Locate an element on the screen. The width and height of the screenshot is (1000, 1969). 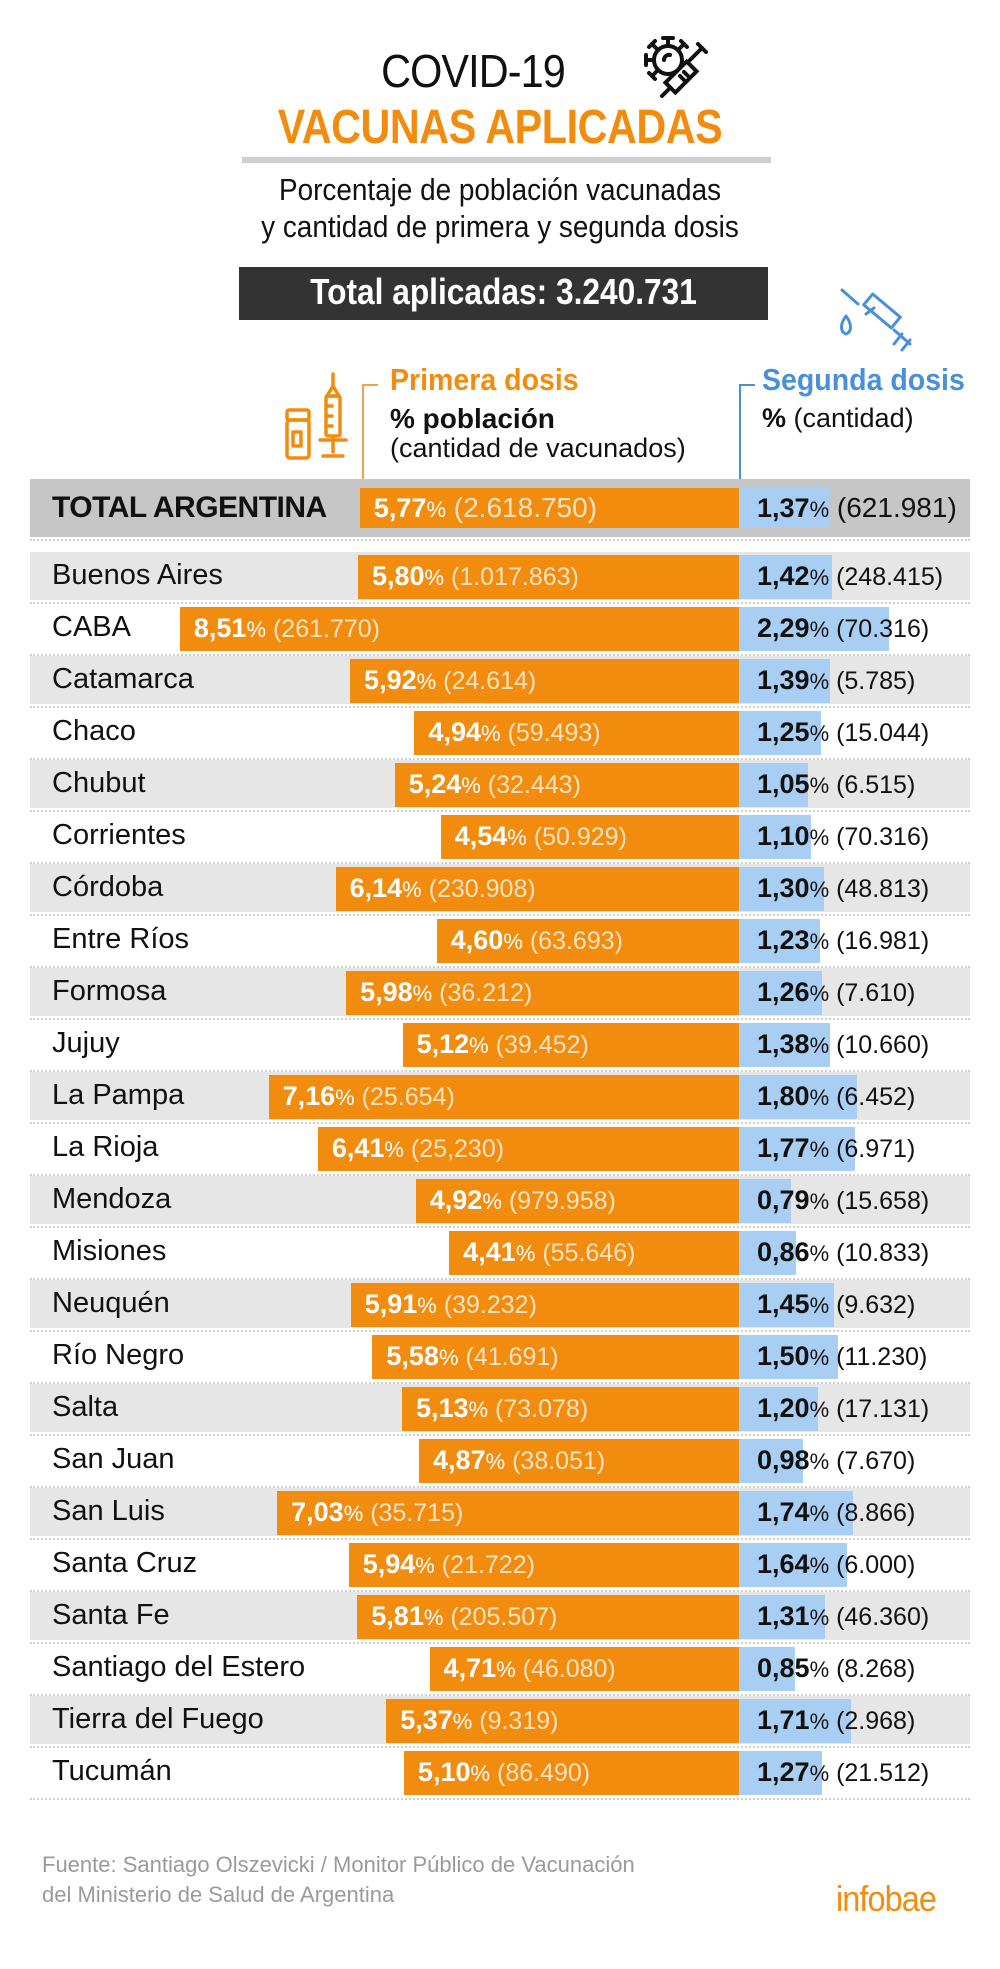
second-dose-value-label: 1,45% (9.632) is located at coordinates (836, 1304).